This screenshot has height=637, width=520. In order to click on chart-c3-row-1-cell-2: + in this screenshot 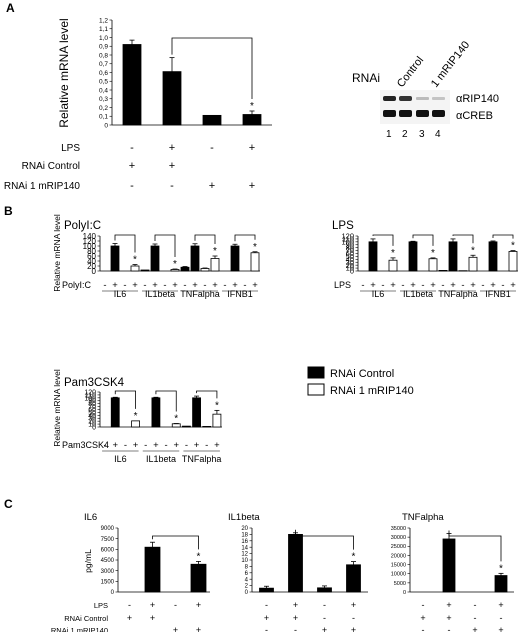, I will do `click(448, 605)`.